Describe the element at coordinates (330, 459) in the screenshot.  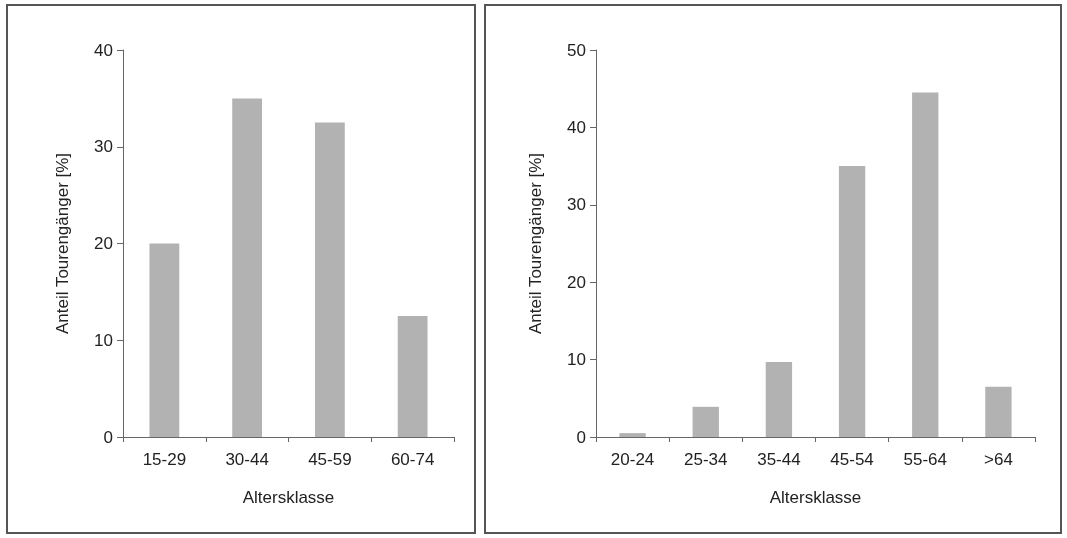
I see `x-tick-label: 45-59` at that location.